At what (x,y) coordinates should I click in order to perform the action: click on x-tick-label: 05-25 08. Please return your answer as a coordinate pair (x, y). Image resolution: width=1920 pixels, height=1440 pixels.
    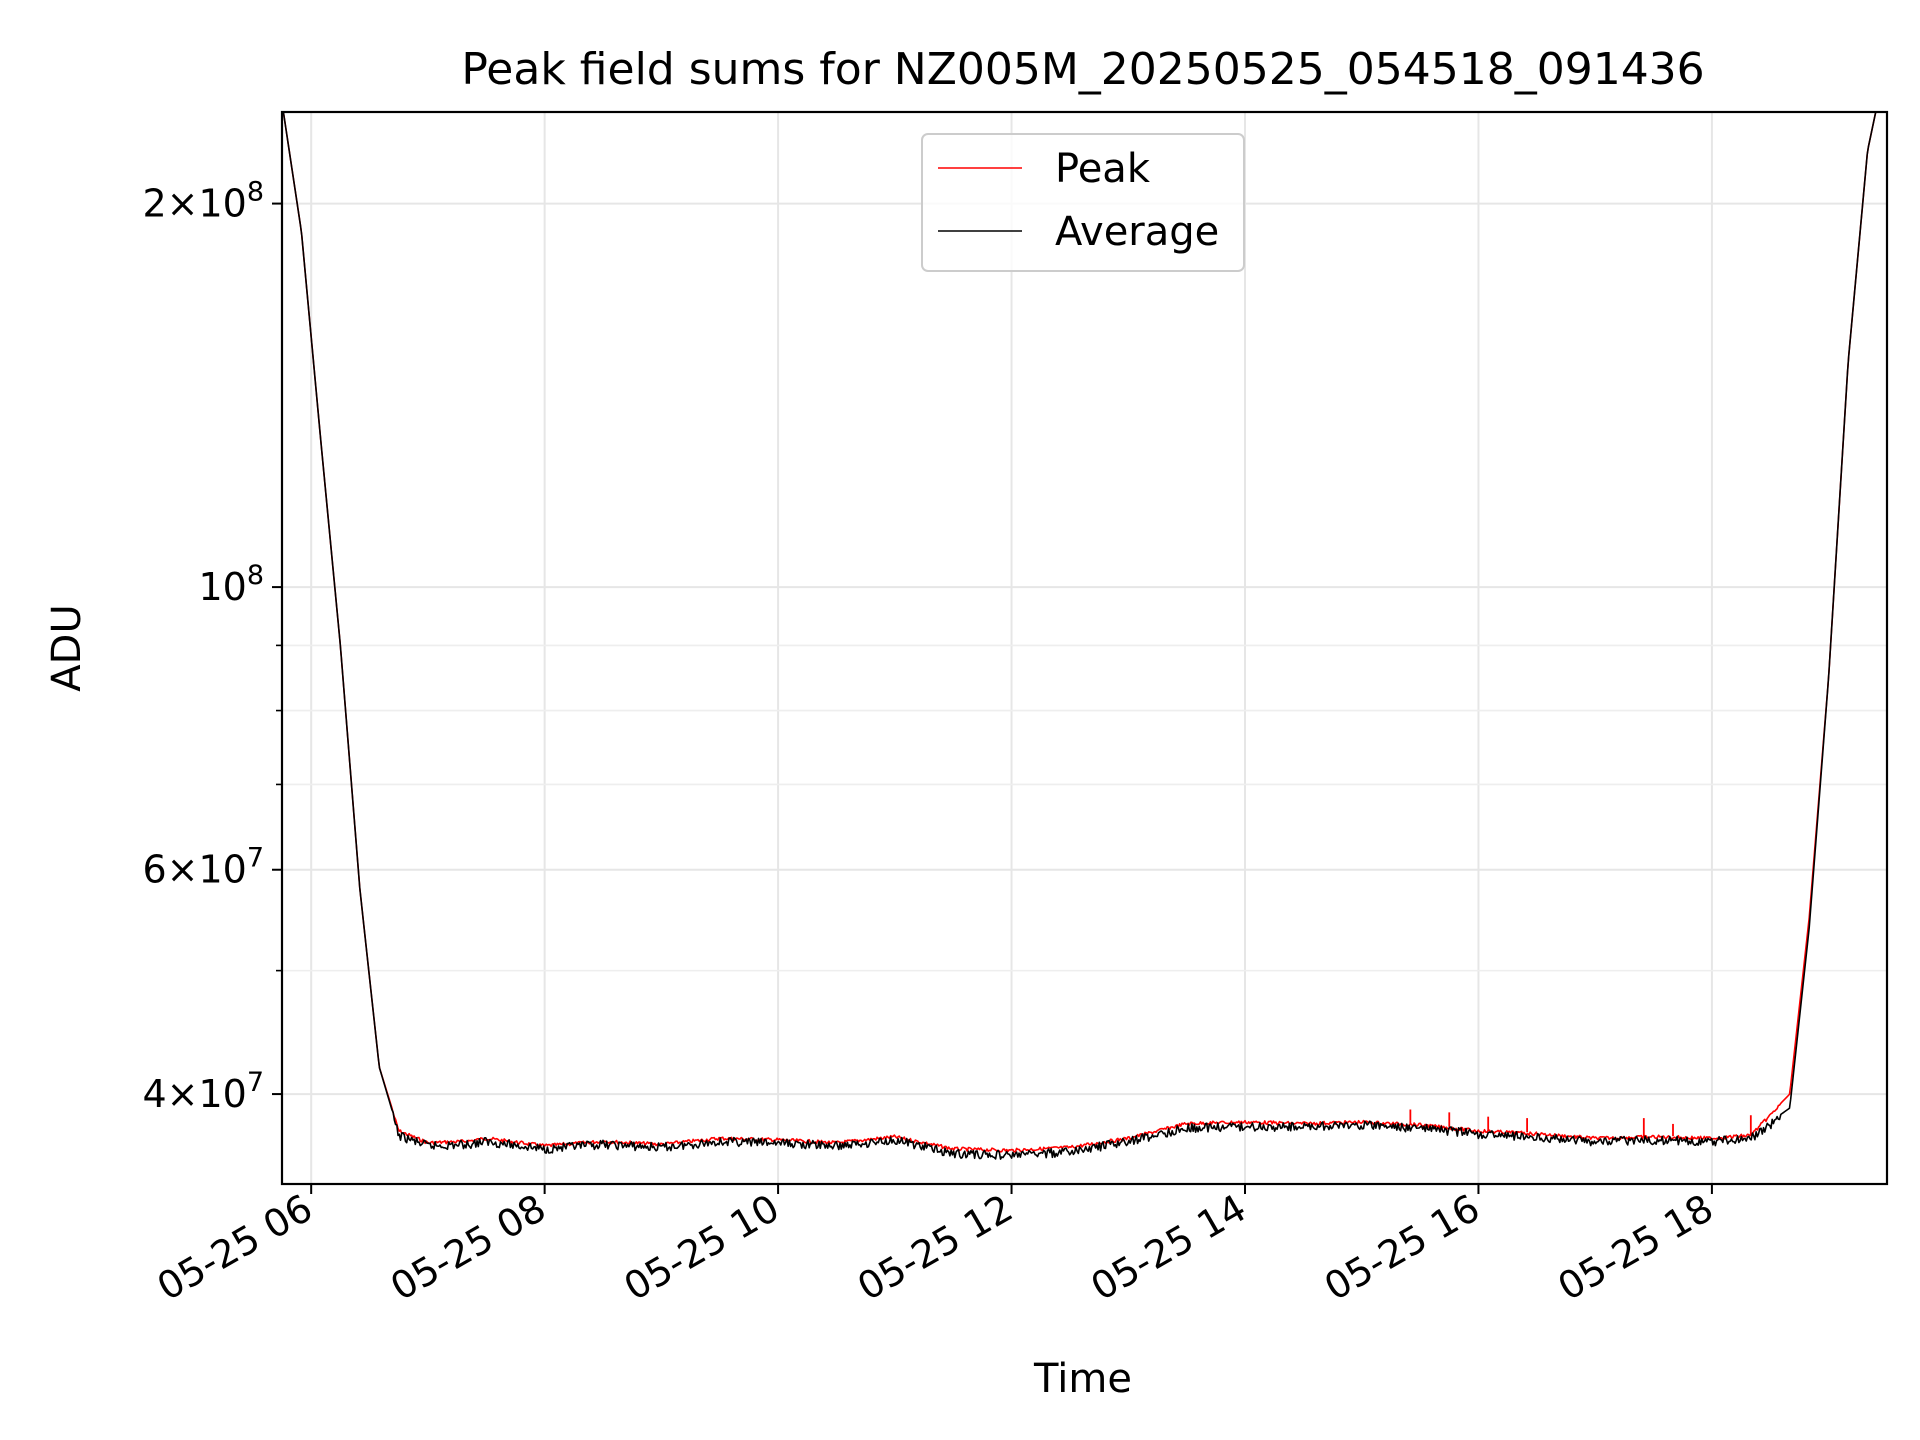
    Looking at the image, I should click on (468, 1248).